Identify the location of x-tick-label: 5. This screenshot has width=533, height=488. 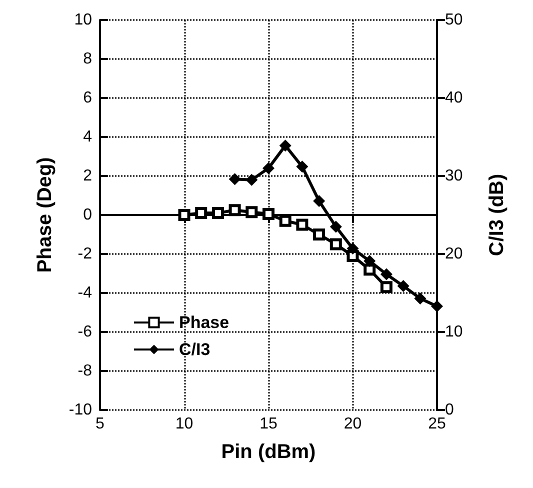
(100, 424).